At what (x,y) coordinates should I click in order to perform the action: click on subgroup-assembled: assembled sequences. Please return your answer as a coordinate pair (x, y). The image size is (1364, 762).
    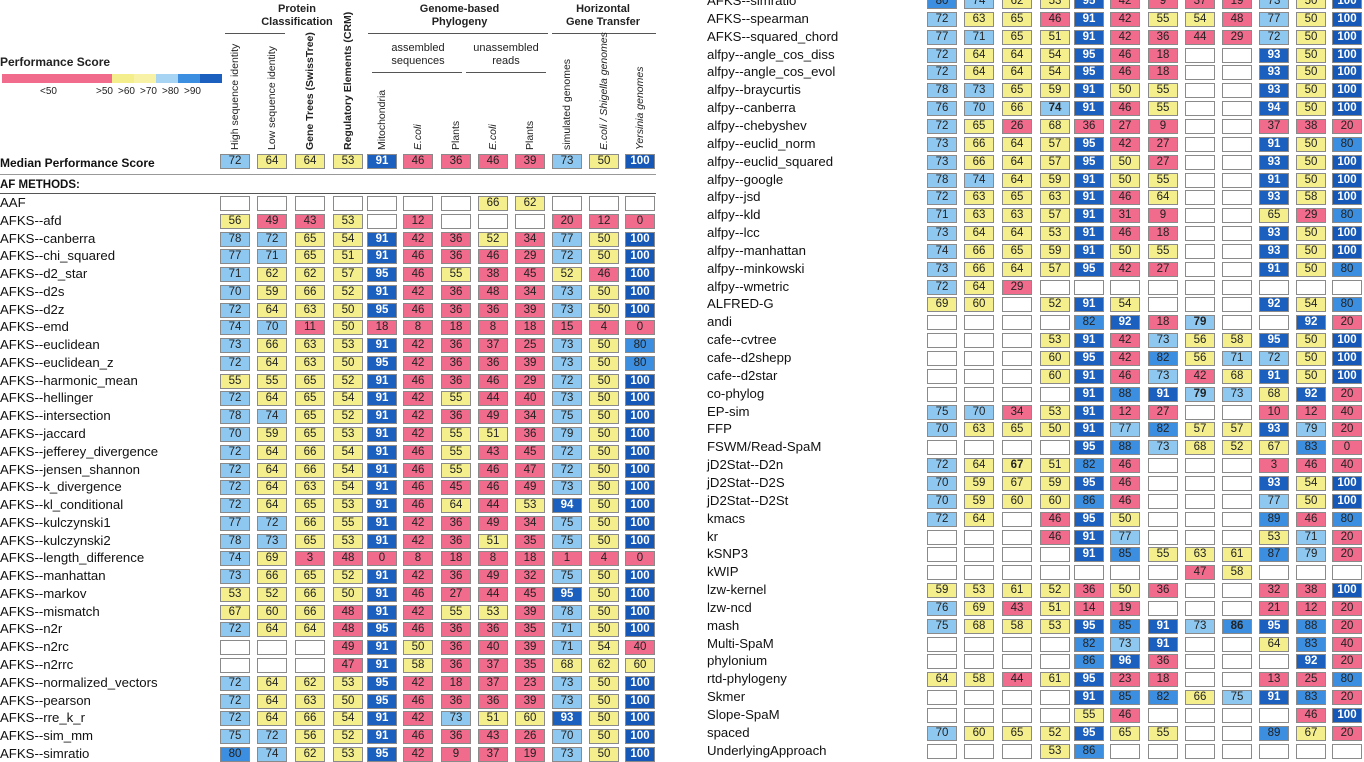
    Looking at the image, I should click on (418, 54).